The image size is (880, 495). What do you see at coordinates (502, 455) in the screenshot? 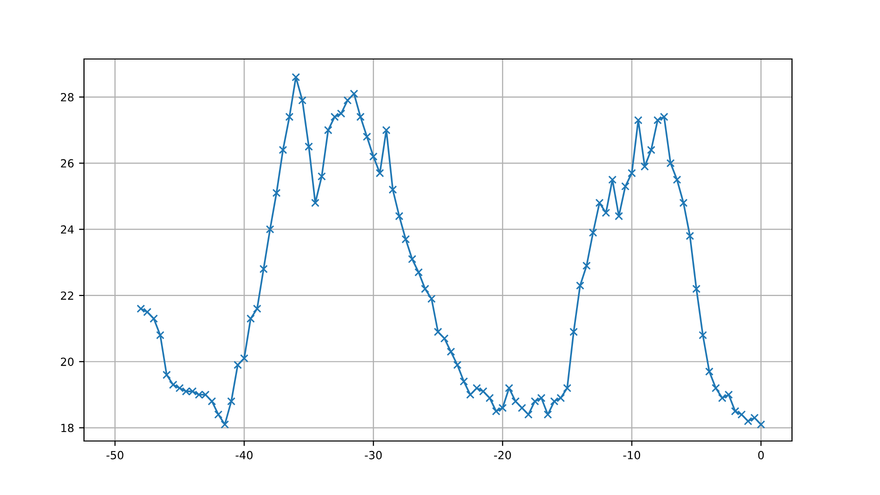
I see `x-tick-label: -20` at bounding box center [502, 455].